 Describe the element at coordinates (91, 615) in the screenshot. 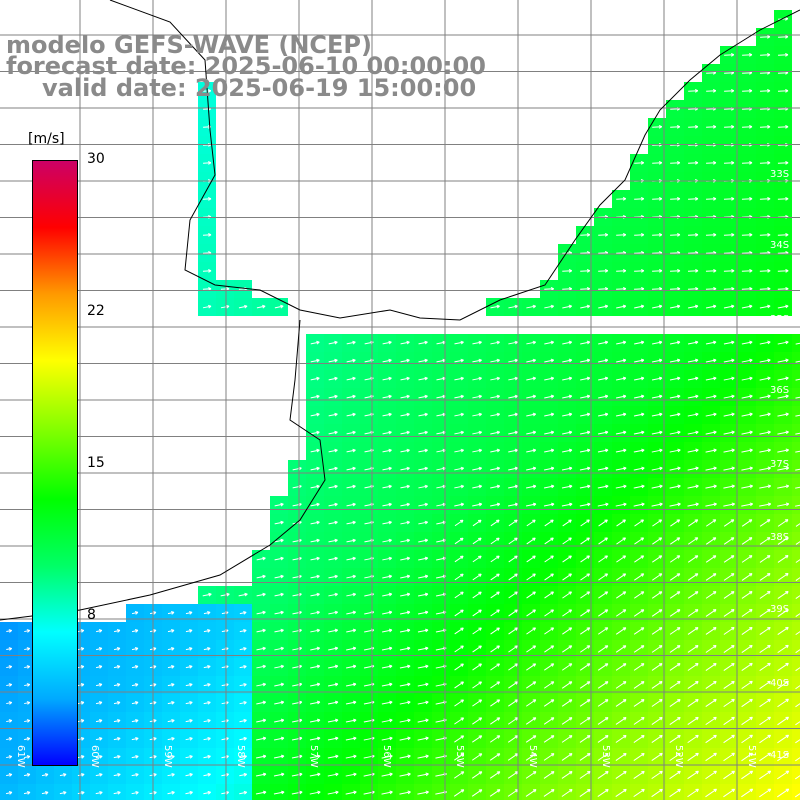

I see `colorbar-tick-8: 8` at that location.